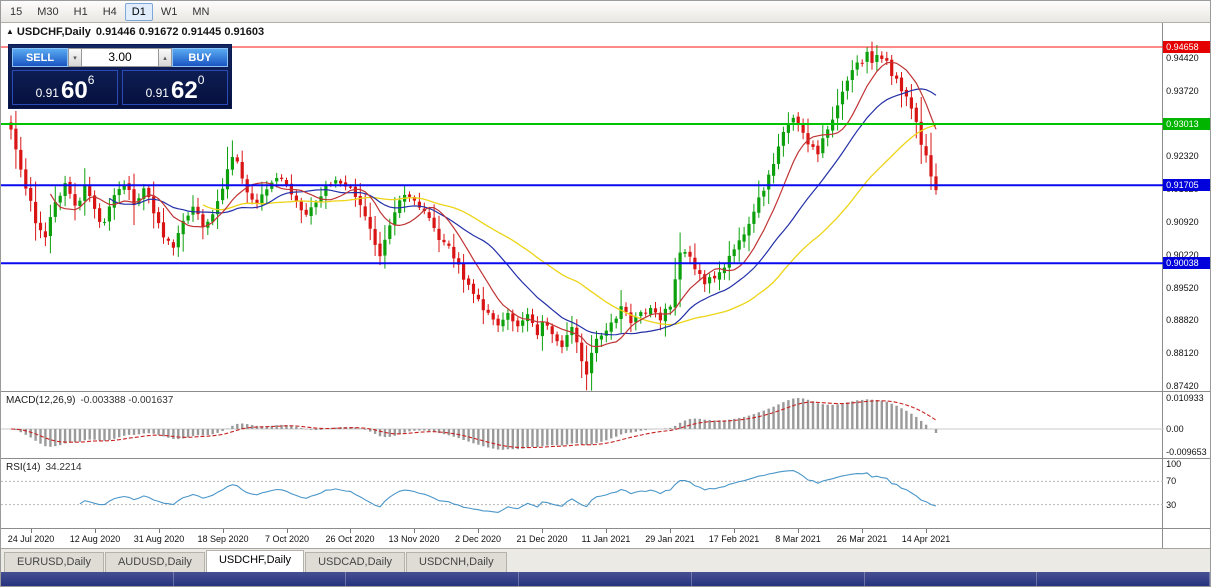 The width and height of the screenshot is (1211, 587). What do you see at coordinates (63, 468) in the screenshot?
I see `rsi-value: 34.2214` at bounding box center [63, 468].